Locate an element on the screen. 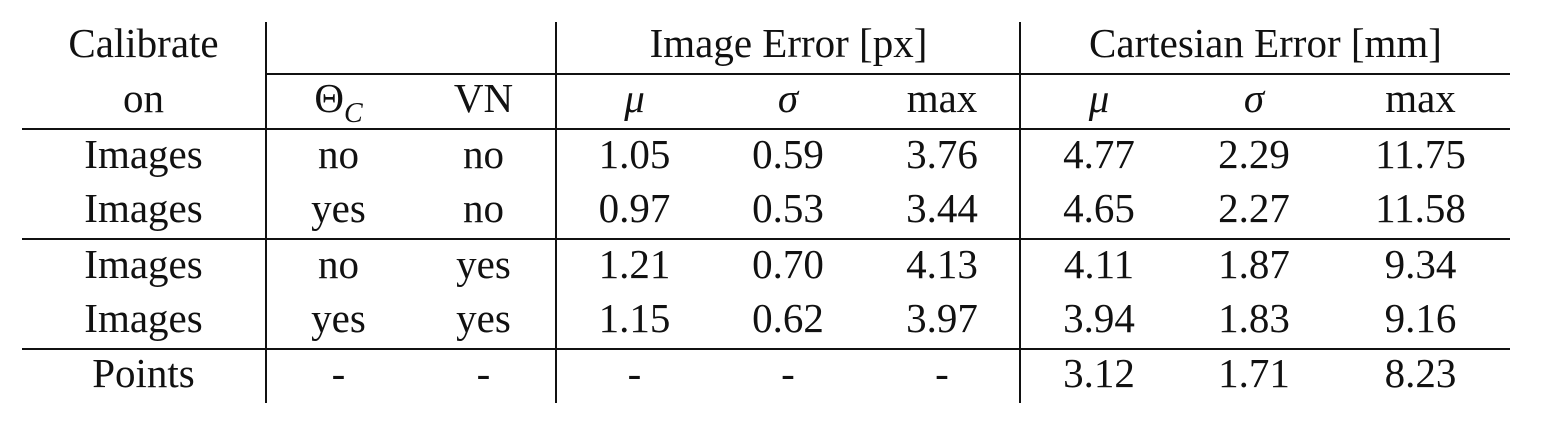 This screenshot has height=422, width=1546. rule-under-group-headers is located at coordinates (888, 74).